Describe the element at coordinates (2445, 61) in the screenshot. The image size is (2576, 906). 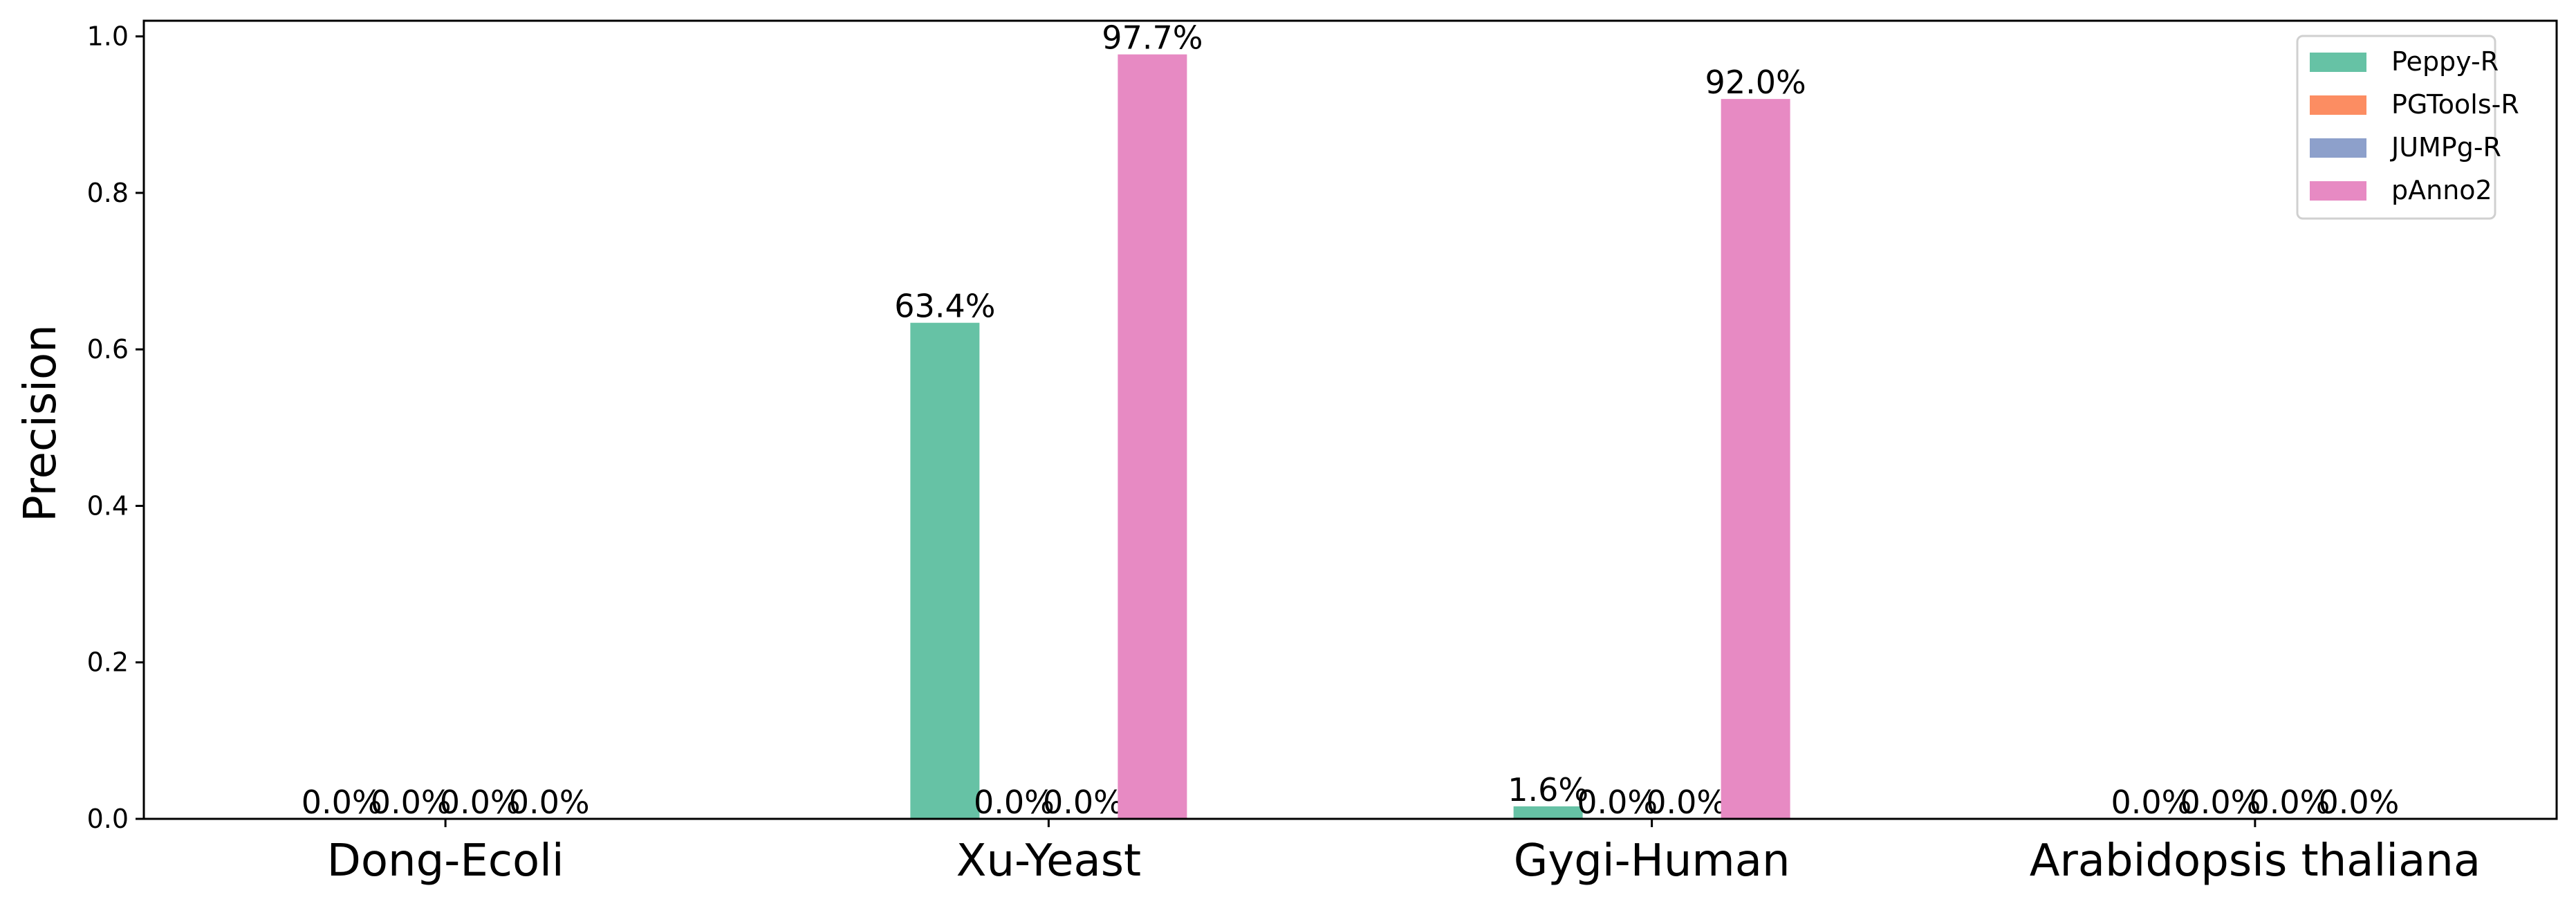
I see `legend-label: Peppy-R` at that location.